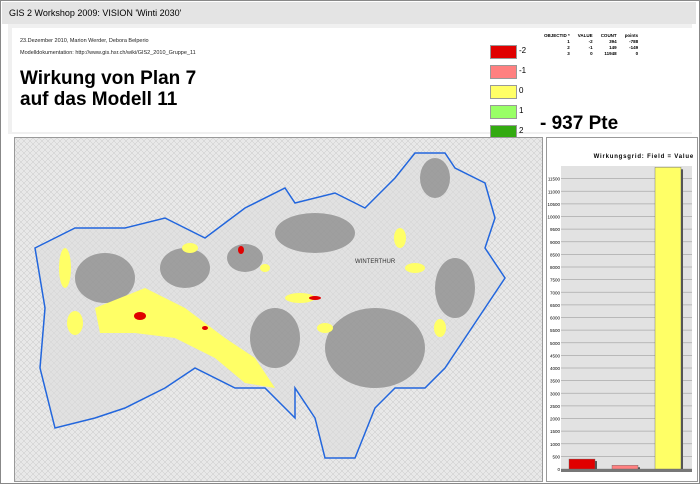 Image resolution: width=700 pixels, height=486 pixels. What do you see at coordinates (555, 444) in the screenshot?
I see `y-tick-label: 1000` at bounding box center [555, 444].